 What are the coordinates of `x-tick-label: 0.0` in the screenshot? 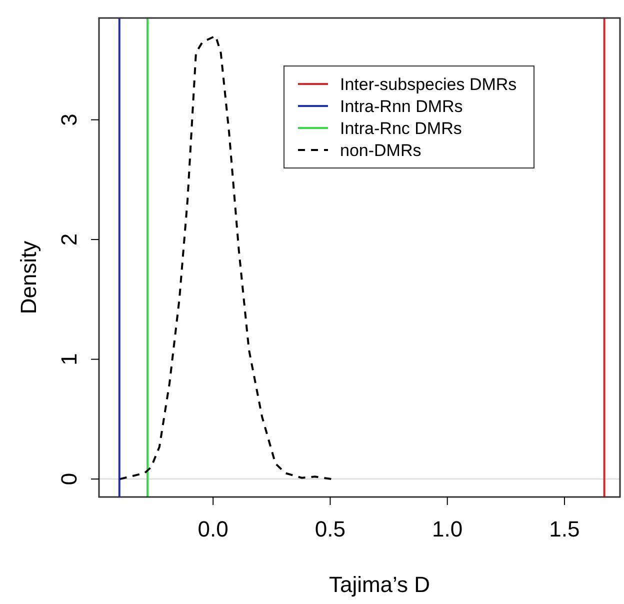 It's located at (213, 529).